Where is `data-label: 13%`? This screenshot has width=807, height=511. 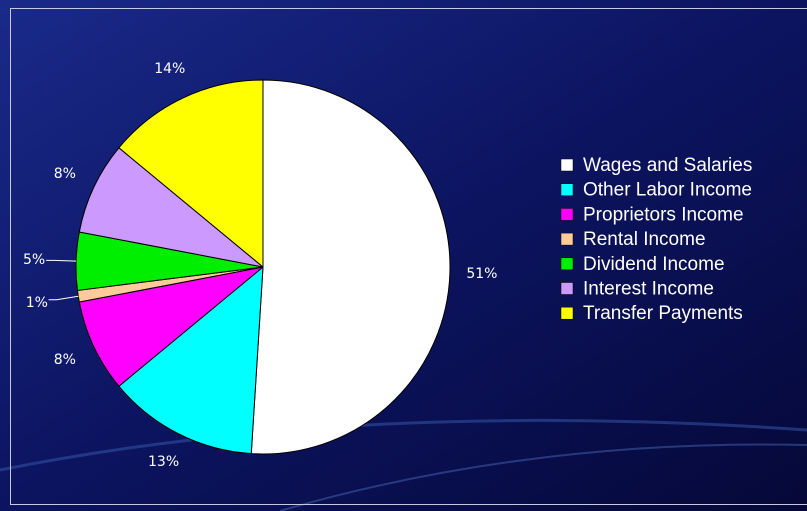 data-label: 13% is located at coordinates (163, 462).